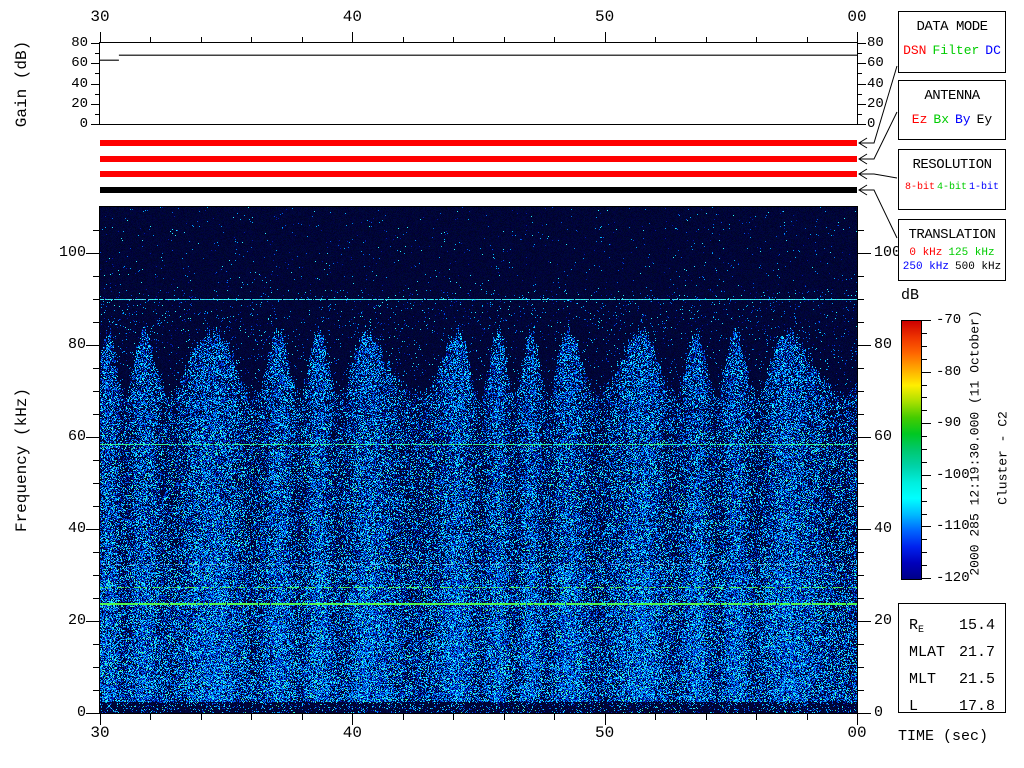 The image size is (1024, 768). What do you see at coordinates (952, 253) in the screenshot?
I see `panel-item-row: 0 kHz 125 kHz` at bounding box center [952, 253].